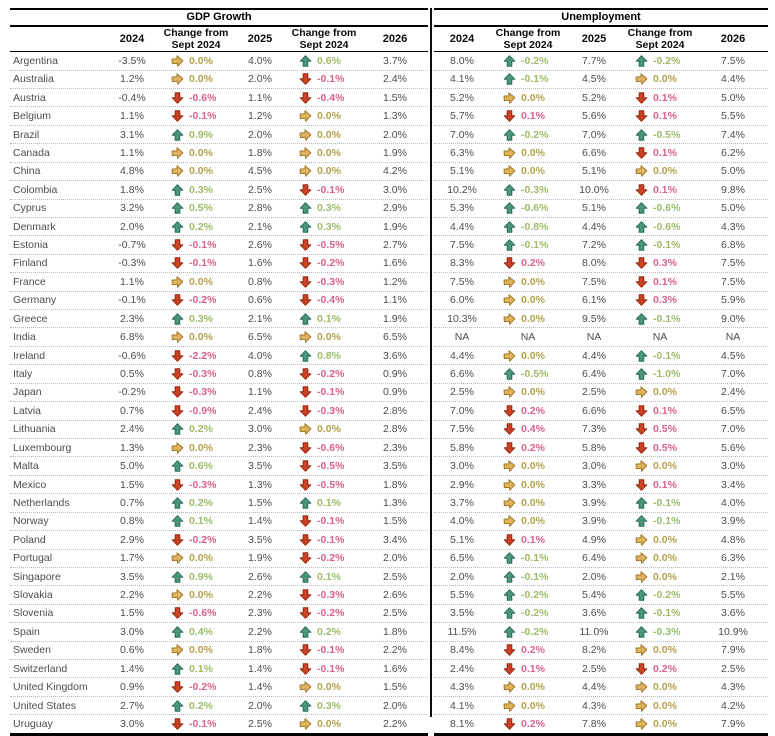 The image size is (775, 736). I want to click on value-cell: 2.3%, so click(260, 447).